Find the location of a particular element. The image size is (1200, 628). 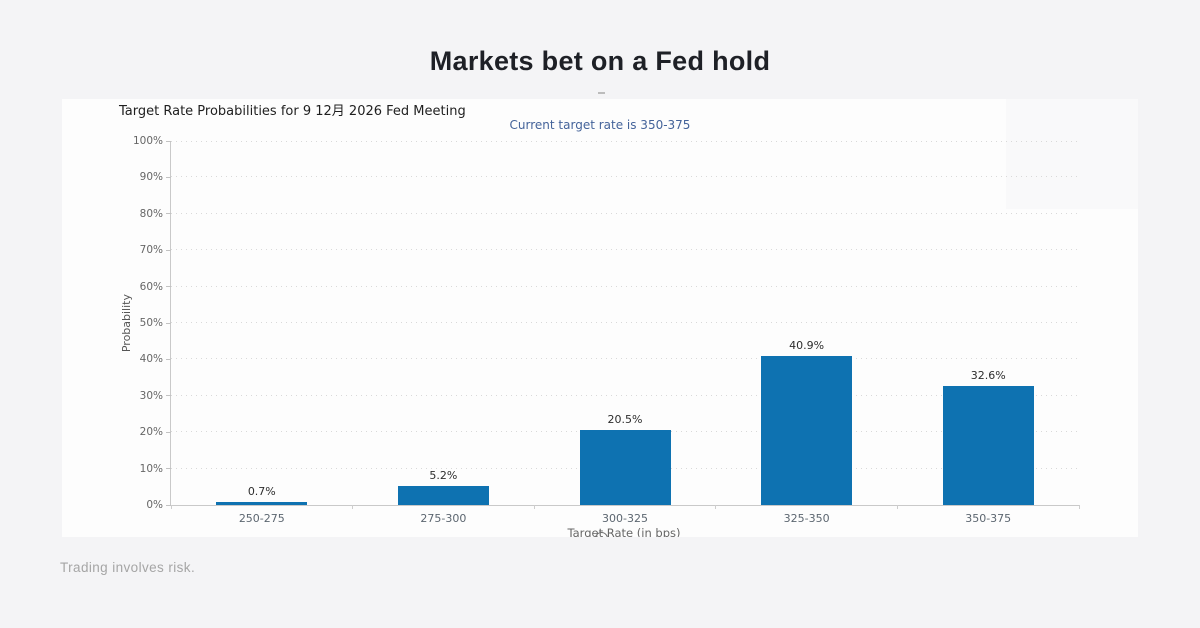

y-tick-label: 100% is located at coordinates (147, 141).